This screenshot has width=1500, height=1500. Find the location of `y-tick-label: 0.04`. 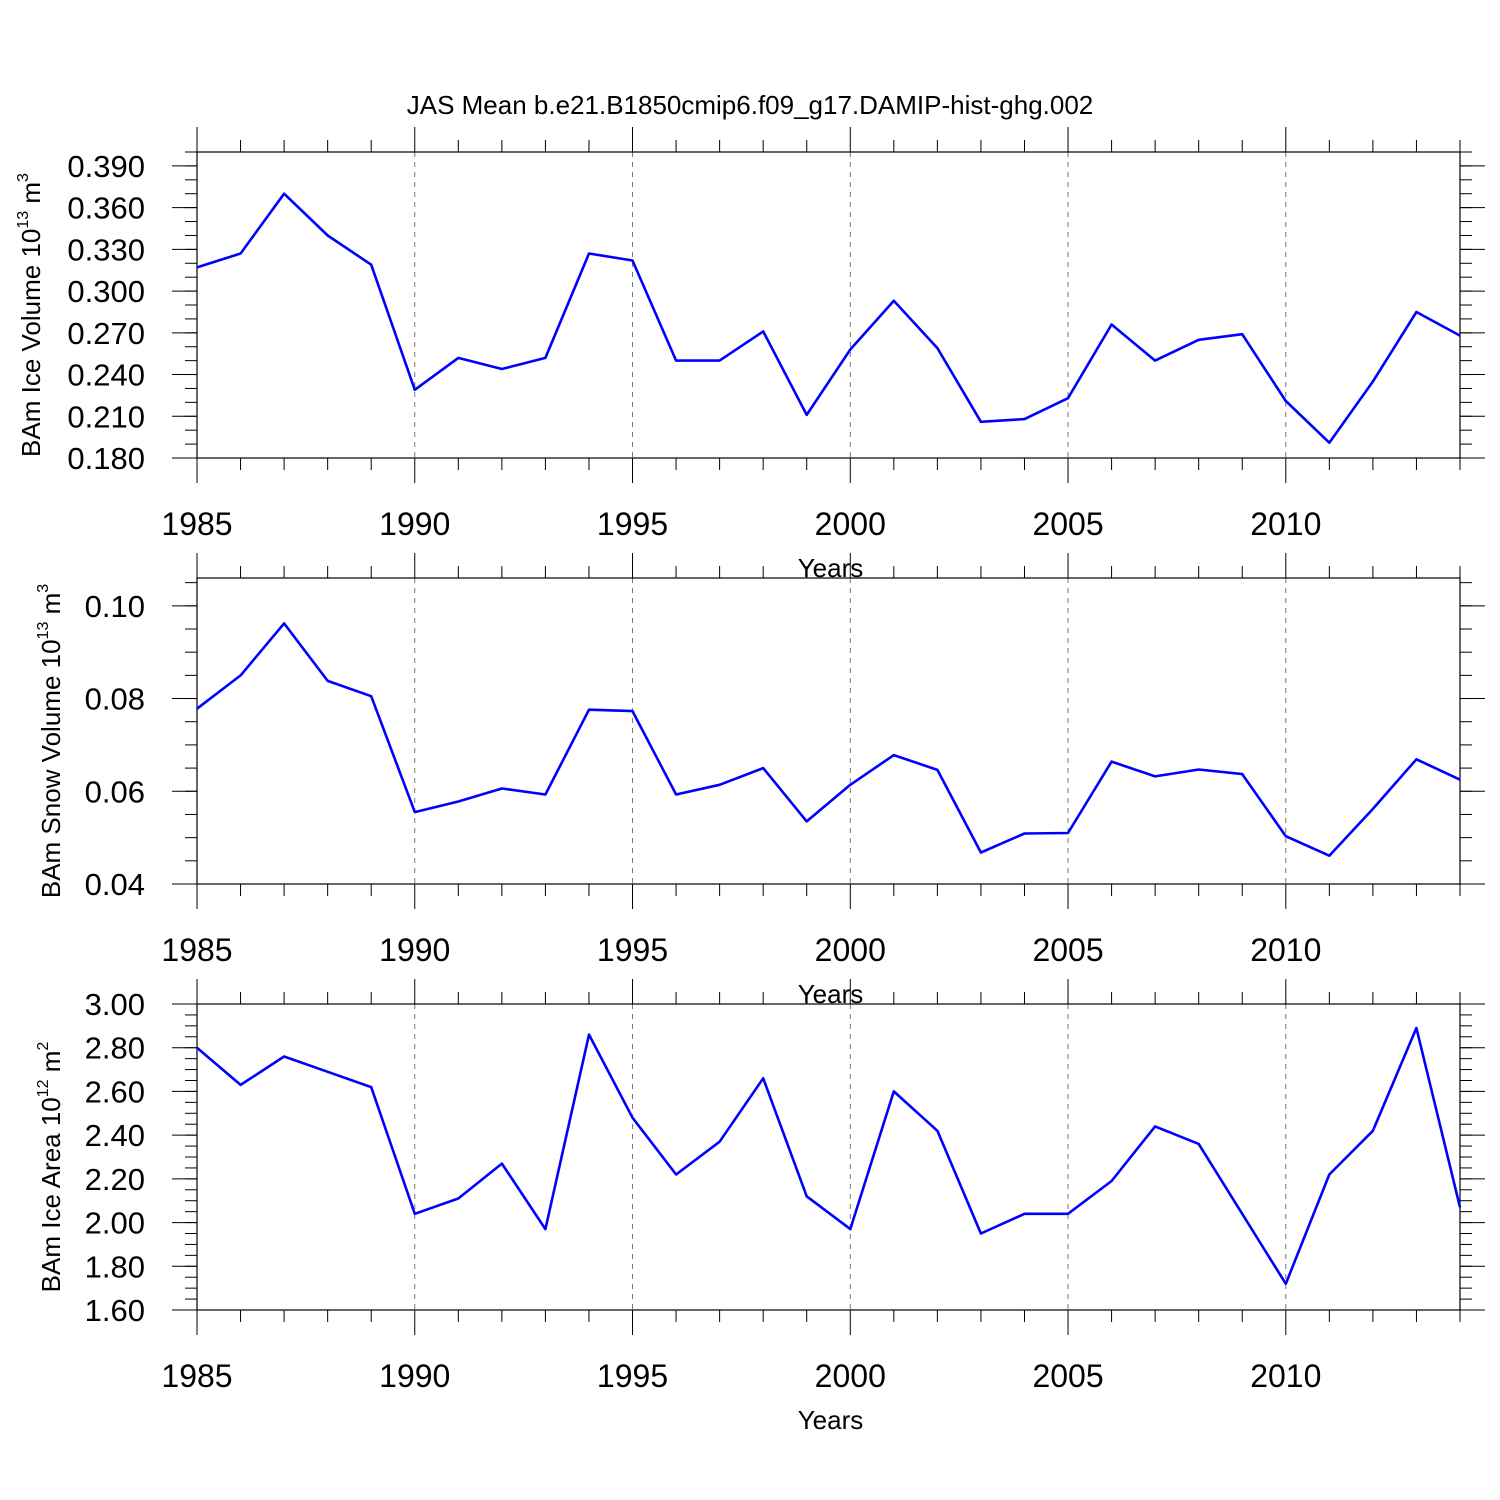

y-tick-label: 0.04 is located at coordinates (115, 884).